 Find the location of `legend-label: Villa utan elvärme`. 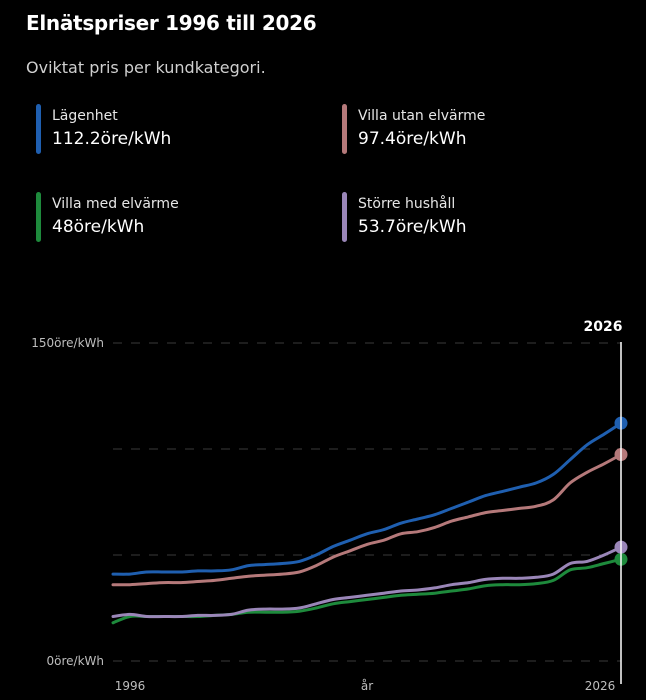

legend-label: Villa utan elvärme is located at coordinates (422, 116).